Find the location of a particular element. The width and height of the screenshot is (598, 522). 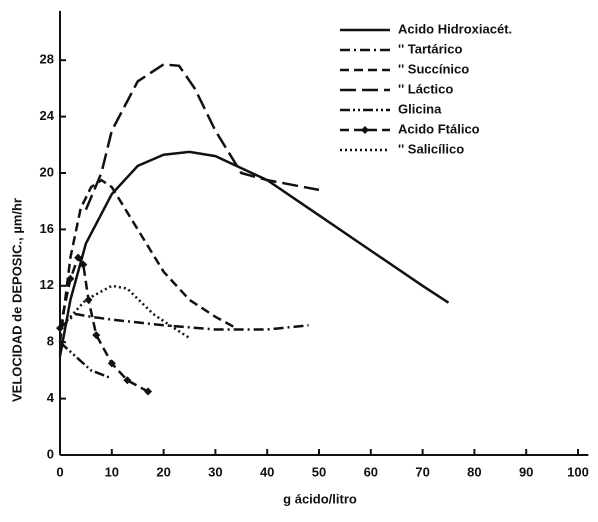

x-tick-label: 70 is located at coordinates (422, 471).